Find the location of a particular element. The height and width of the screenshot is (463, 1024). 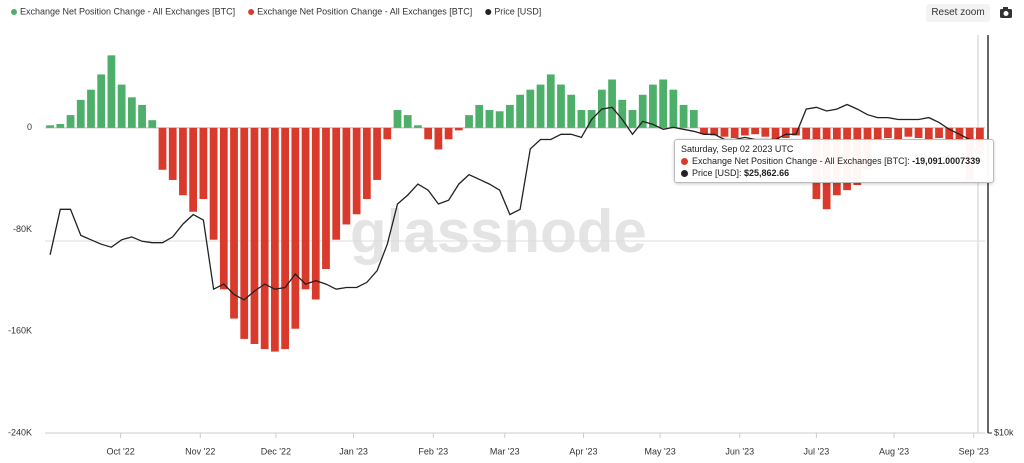

x-tick-label: Jun '23 is located at coordinates (739, 451).